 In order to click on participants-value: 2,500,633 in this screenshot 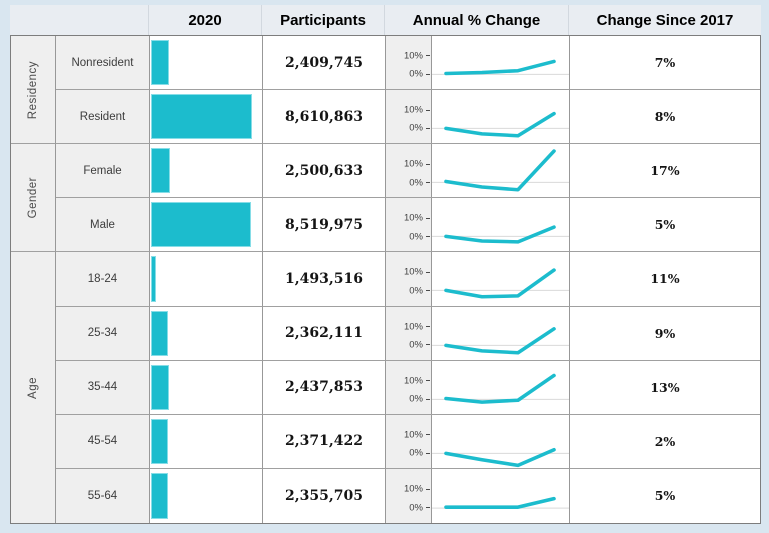, I will do `click(324, 170)`.